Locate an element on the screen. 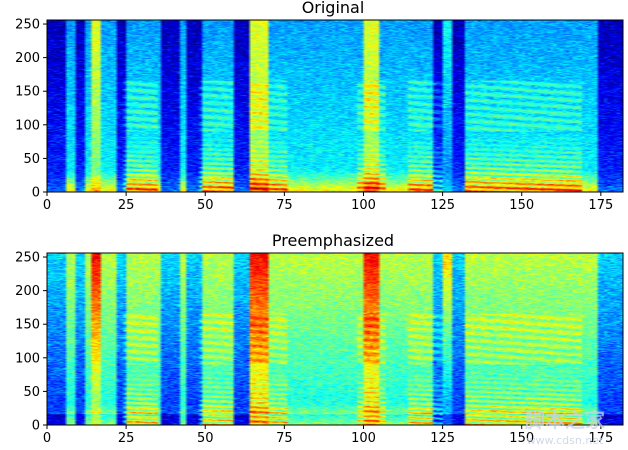  watermark-url: www.cdsn.net is located at coordinates (565, 440).